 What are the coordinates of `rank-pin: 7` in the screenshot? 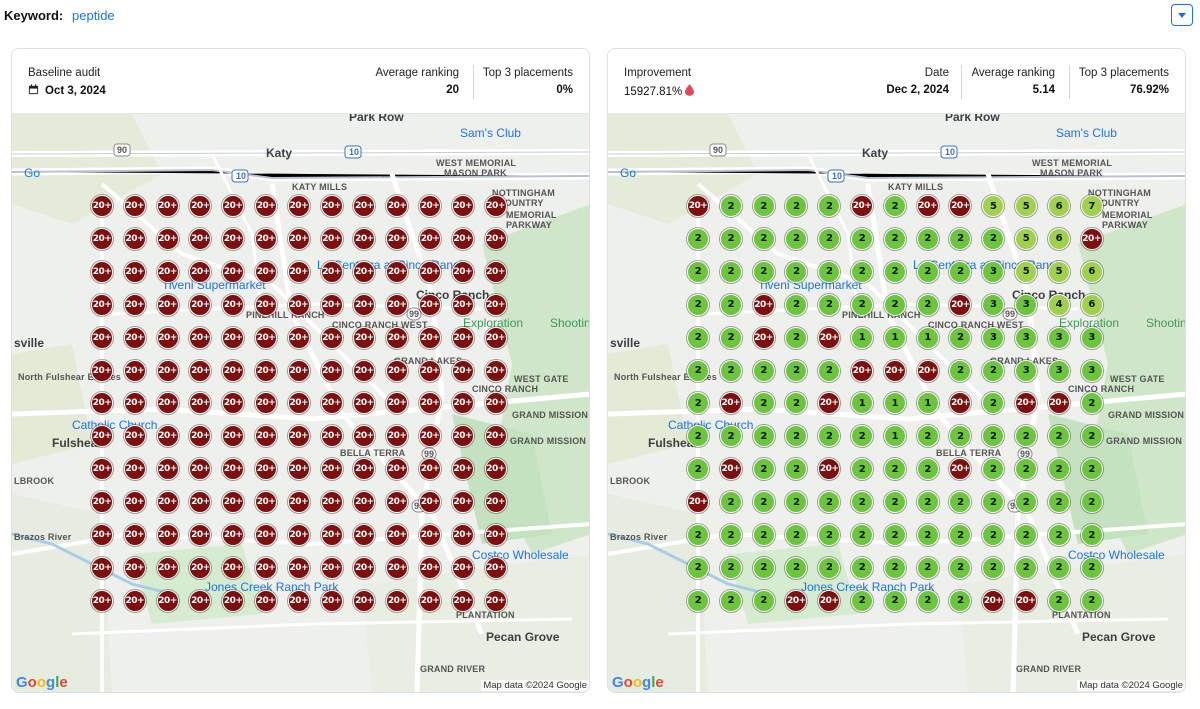 It's located at (1091, 206).